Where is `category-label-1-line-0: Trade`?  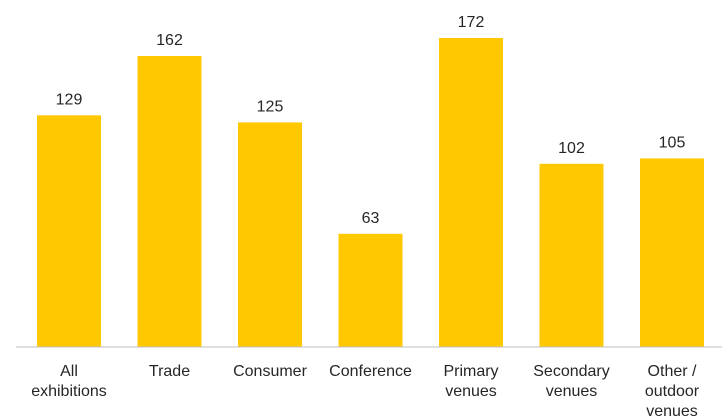
category-label-1-line-0: Trade is located at coordinates (169, 371).